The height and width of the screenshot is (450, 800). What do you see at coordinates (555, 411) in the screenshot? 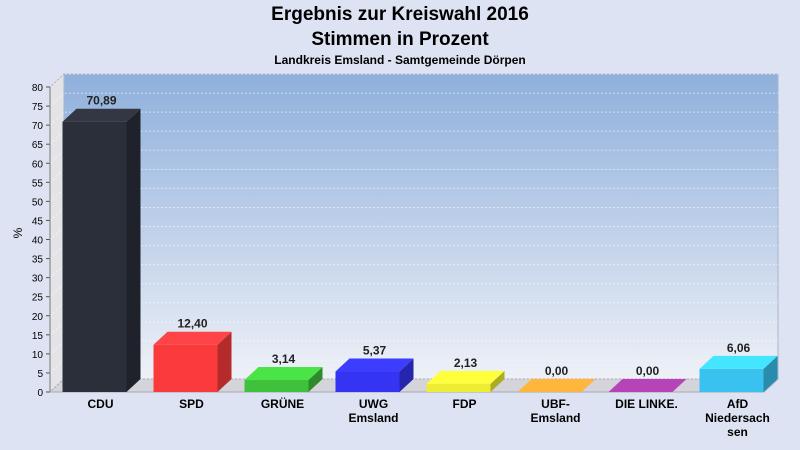
I see `x-tick-label: UBF-Emsland` at bounding box center [555, 411].